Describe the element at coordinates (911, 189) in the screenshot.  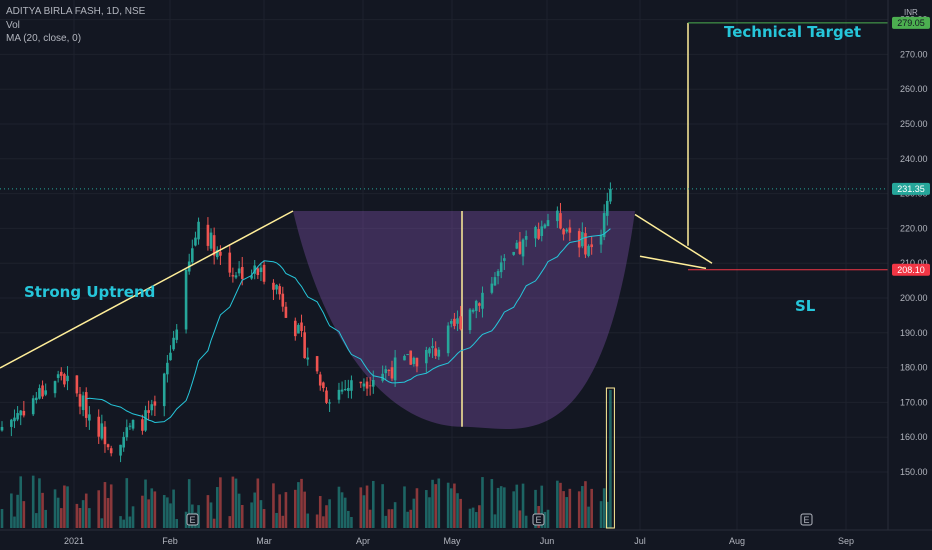
I see `last-price-tag-text: 231.35` at that location.